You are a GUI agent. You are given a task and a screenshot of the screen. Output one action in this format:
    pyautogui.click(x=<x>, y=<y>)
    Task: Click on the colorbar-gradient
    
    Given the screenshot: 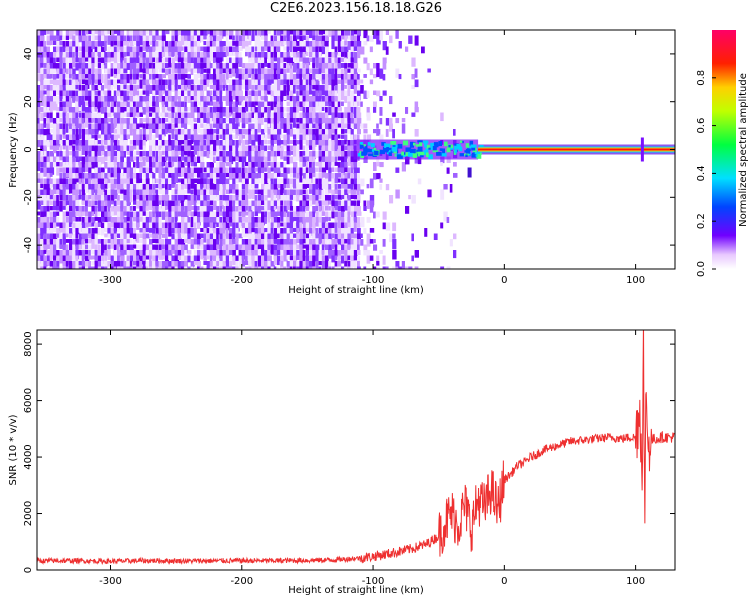 What is the action you would take?
    pyautogui.click(x=724, y=149)
    